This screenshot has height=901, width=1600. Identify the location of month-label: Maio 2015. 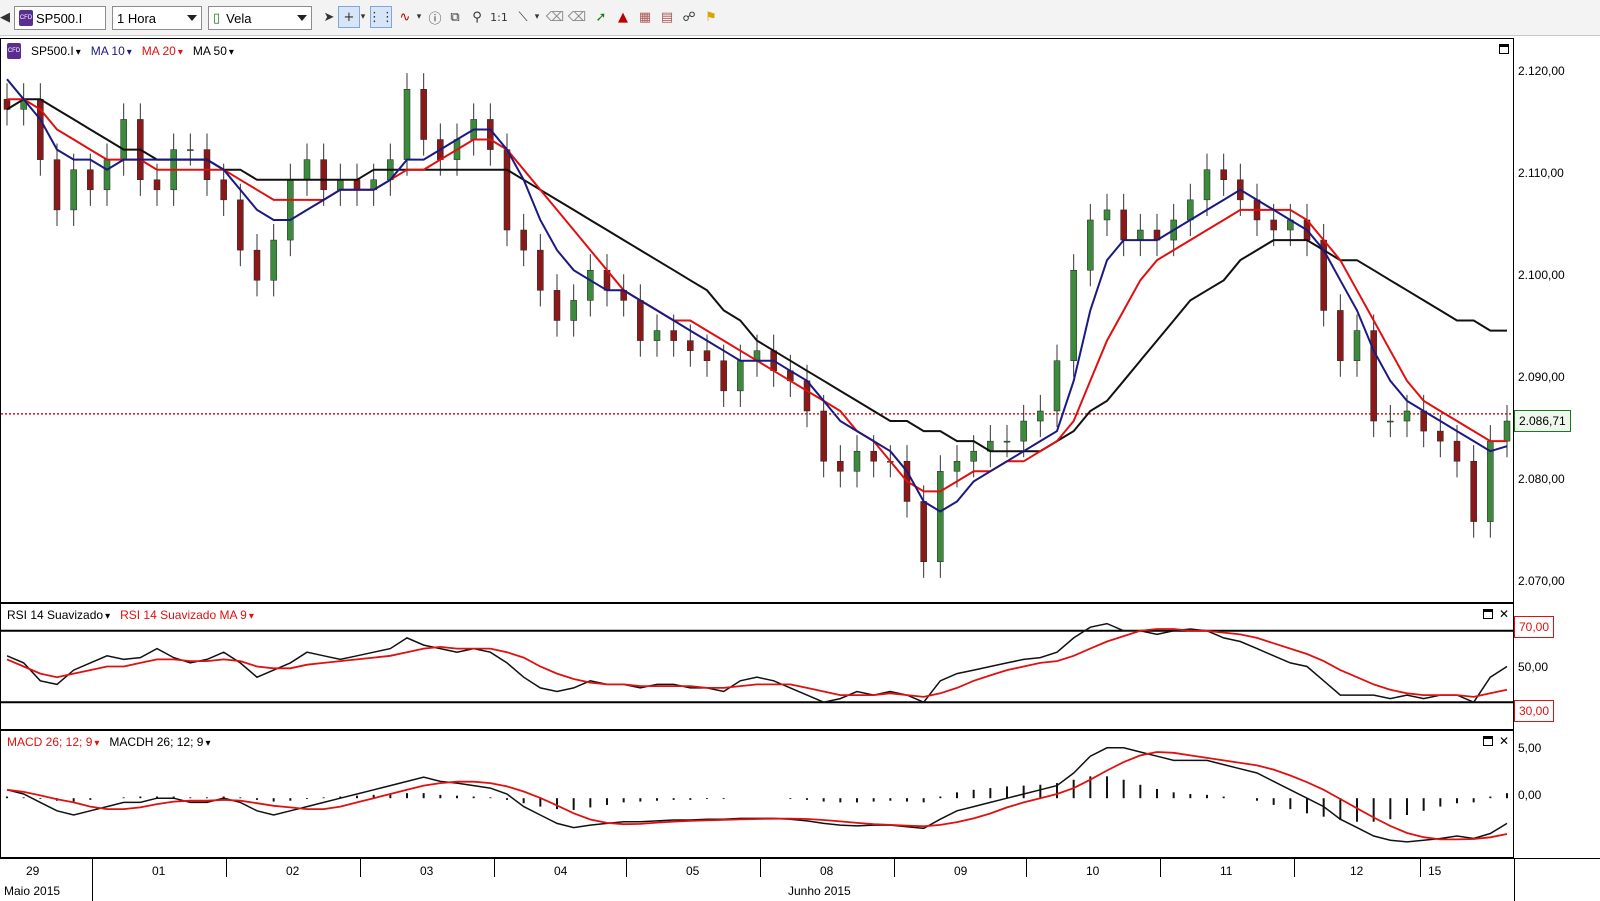
(32, 891).